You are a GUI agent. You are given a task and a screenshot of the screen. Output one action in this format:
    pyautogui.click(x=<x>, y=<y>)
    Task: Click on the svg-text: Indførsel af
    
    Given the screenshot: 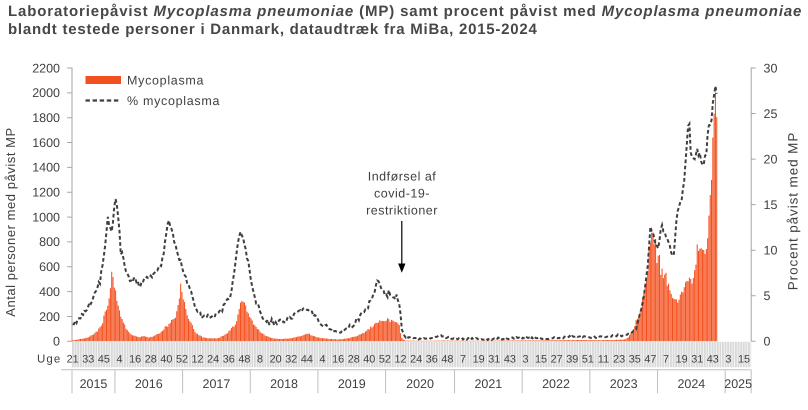 What is the action you would take?
    pyautogui.click(x=402, y=177)
    